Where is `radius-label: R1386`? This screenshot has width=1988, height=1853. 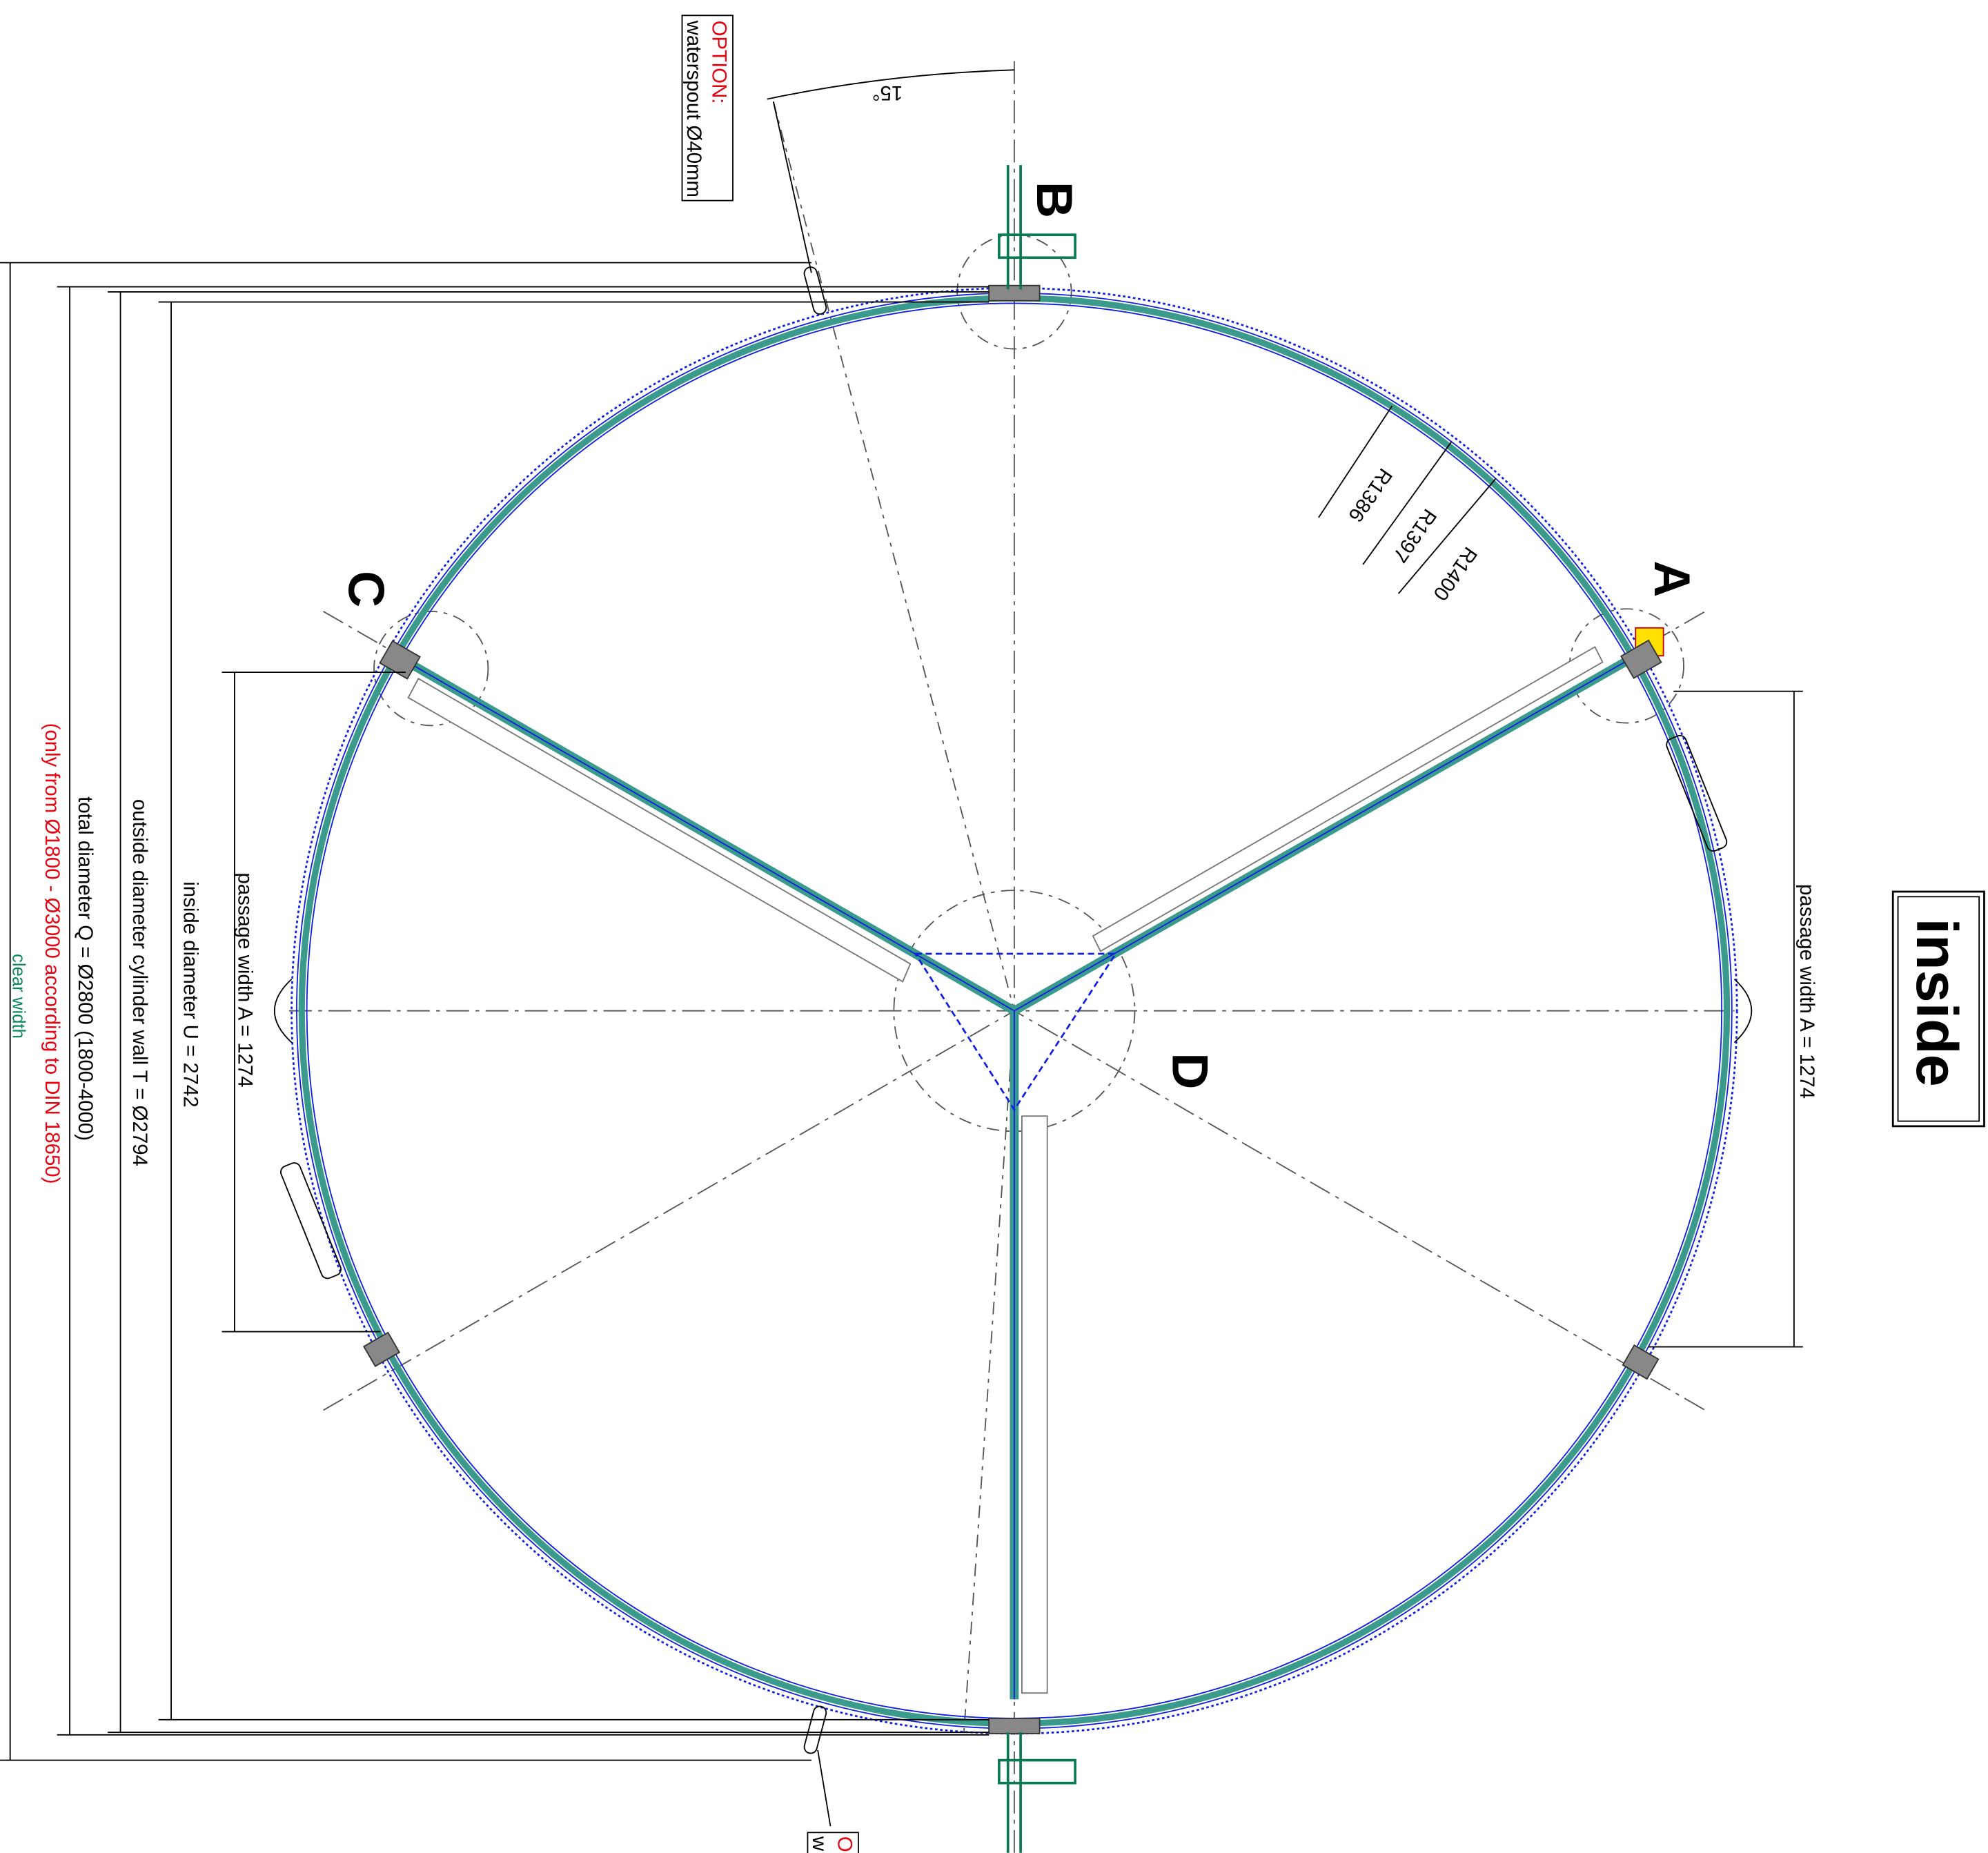 radius-label: R1386 is located at coordinates (1370, 495).